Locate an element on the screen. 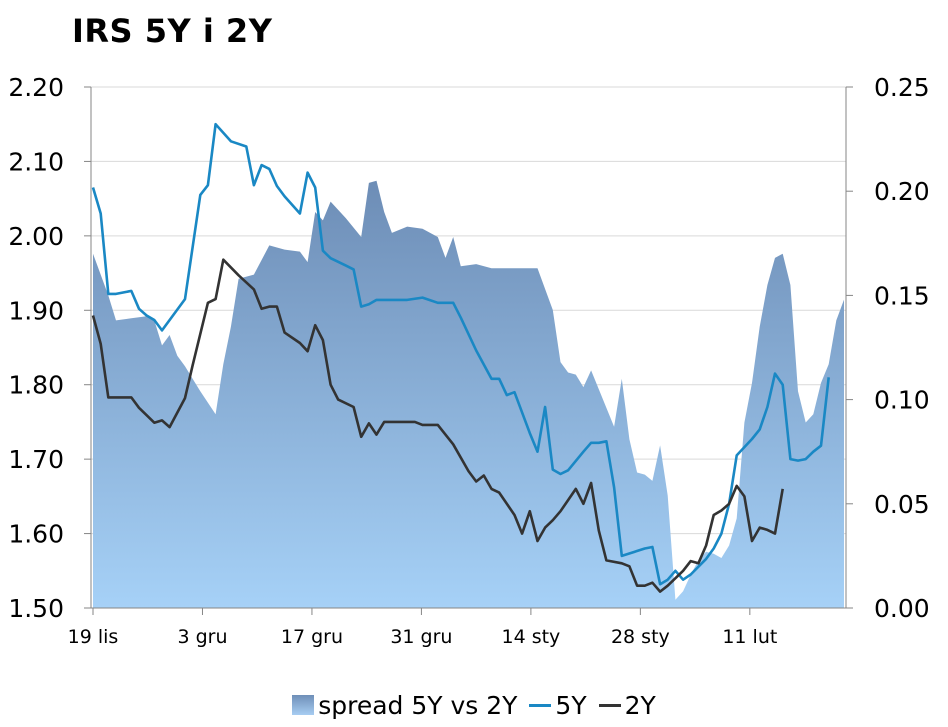 The height and width of the screenshot is (727, 948). legend-label-spread: spread 5Y vs 2Y is located at coordinates (418, 705).